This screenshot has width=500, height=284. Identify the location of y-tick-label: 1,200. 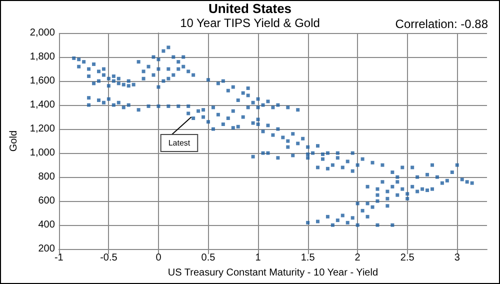
(43, 129).